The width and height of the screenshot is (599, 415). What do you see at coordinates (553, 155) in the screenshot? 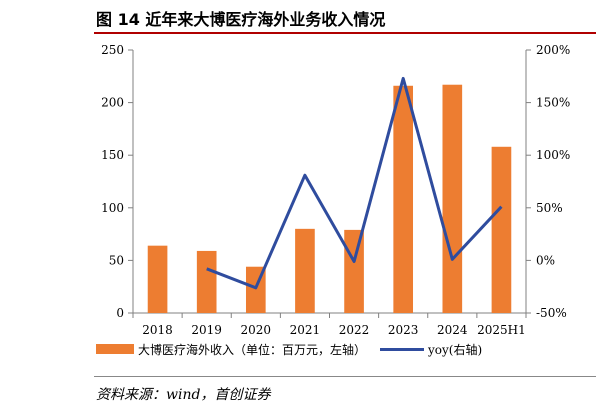
I see `y-right-tick-label: 100%` at bounding box center [553, 155].